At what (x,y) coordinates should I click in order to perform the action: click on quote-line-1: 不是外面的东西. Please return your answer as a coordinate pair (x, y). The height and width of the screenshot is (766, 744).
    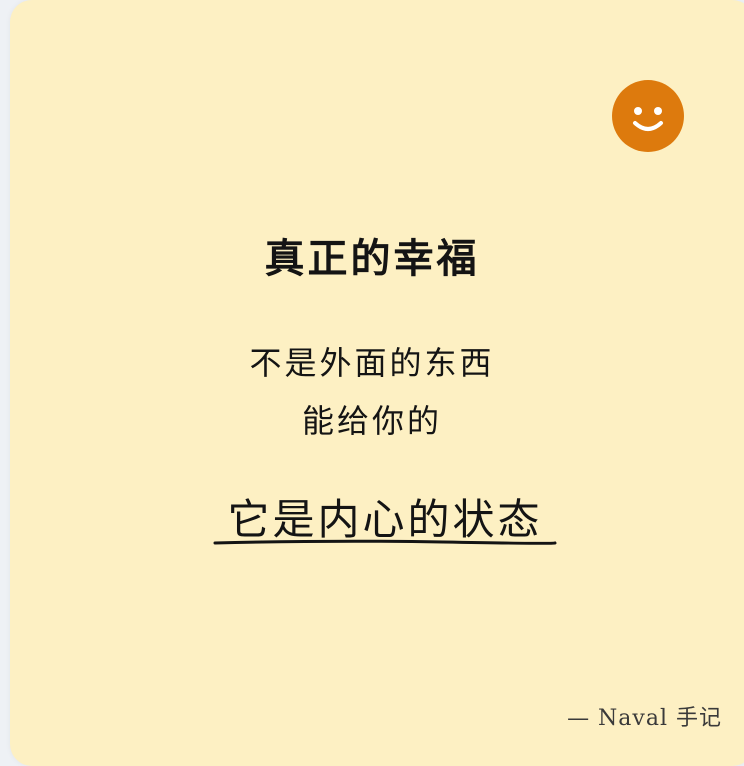
    Looking at the image, I should click on (372, 363).